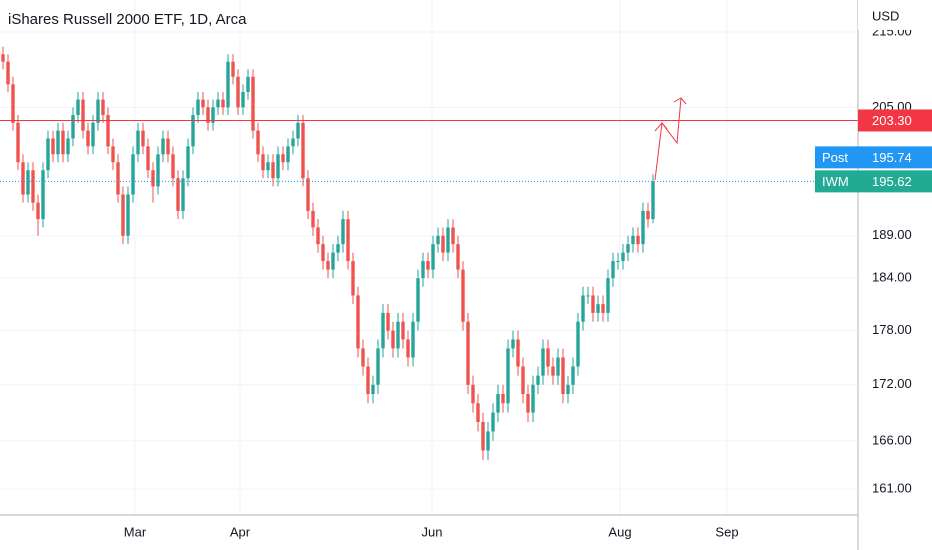 The width and height of the screenshot is (932, 550). What do you see at coordinates (892, 234) in the screenshot?
I see `y-tick-label: 189.00` at bounding box center [892, 234].